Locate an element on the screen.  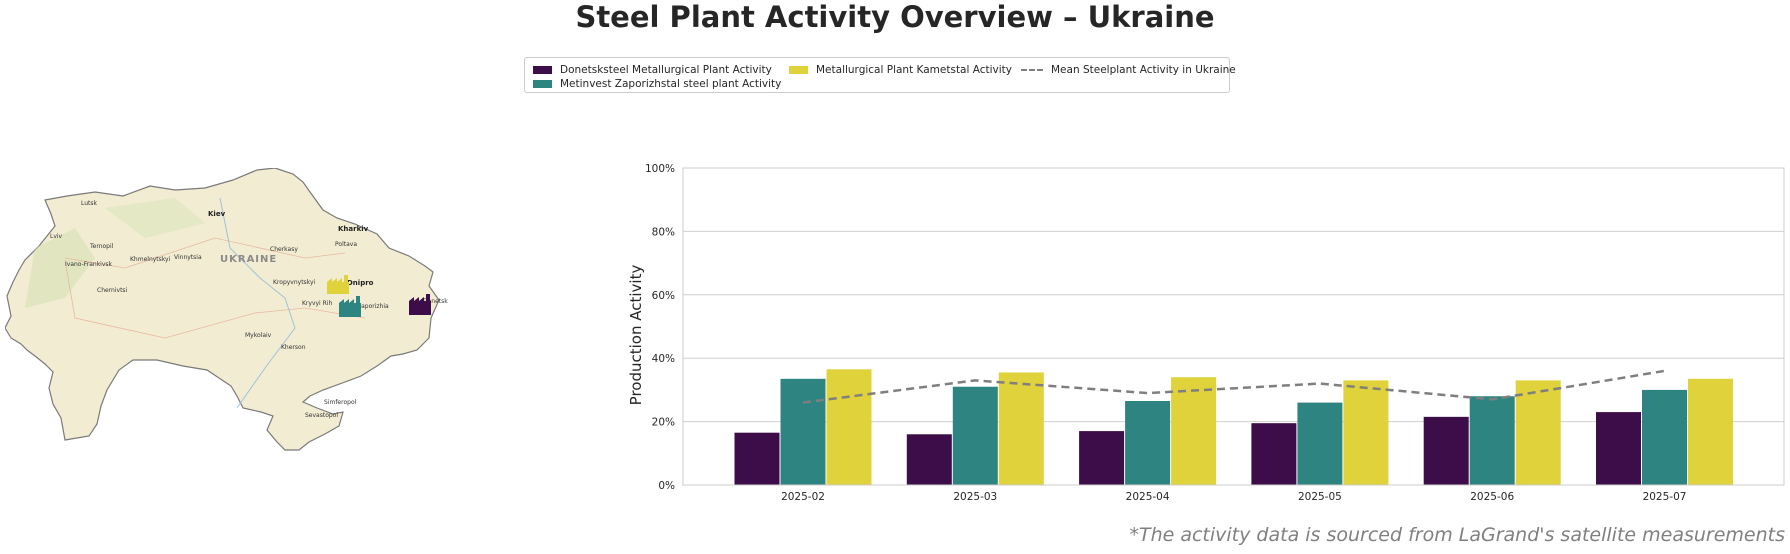
legend-swatch-metinvest is located at coordinates (542, 84).